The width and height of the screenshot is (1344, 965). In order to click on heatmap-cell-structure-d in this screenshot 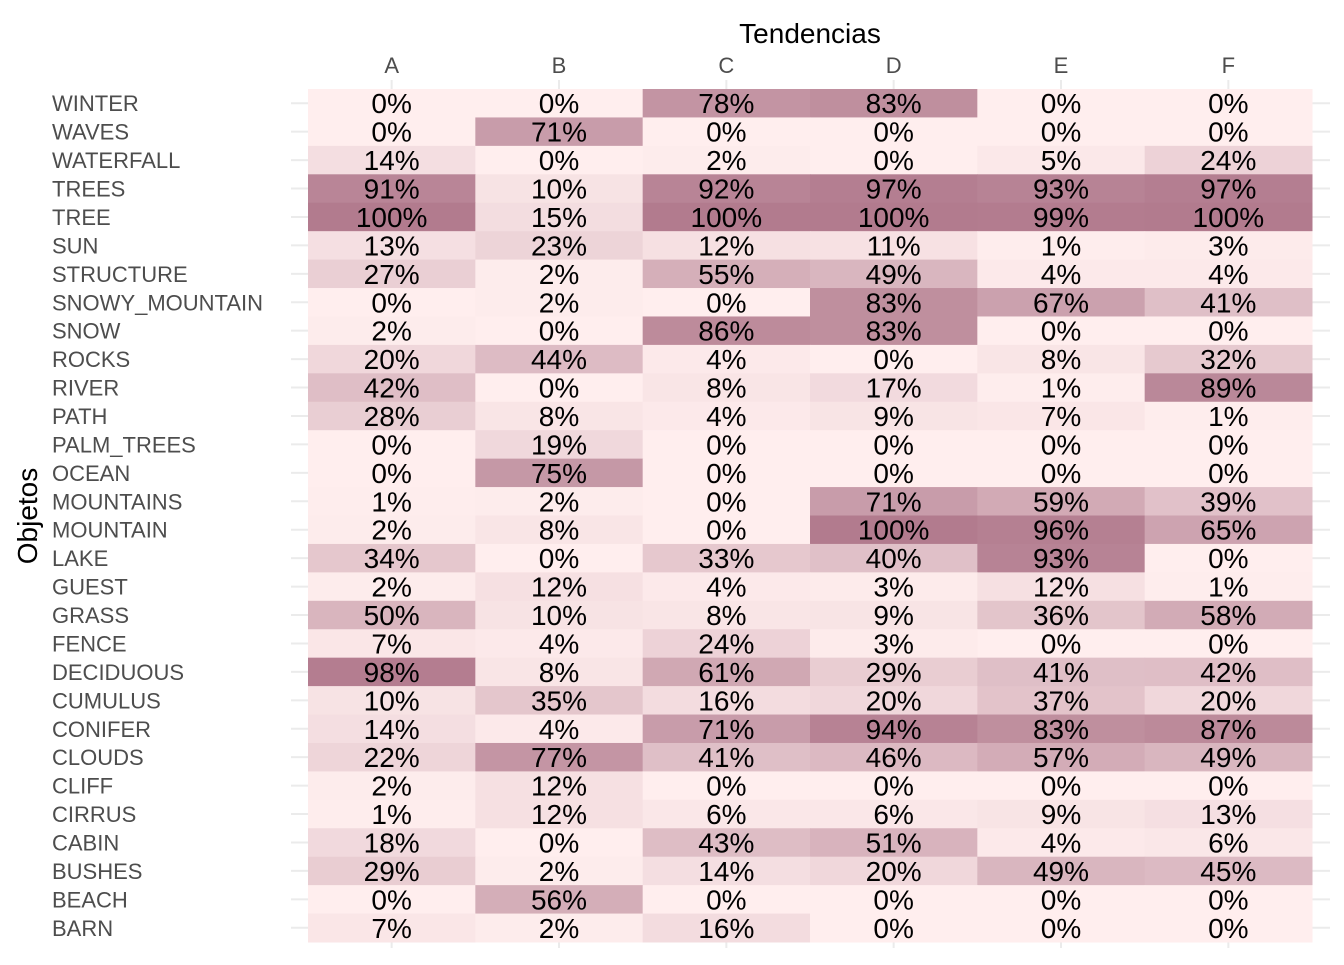, I will do `click(894, 274)`.